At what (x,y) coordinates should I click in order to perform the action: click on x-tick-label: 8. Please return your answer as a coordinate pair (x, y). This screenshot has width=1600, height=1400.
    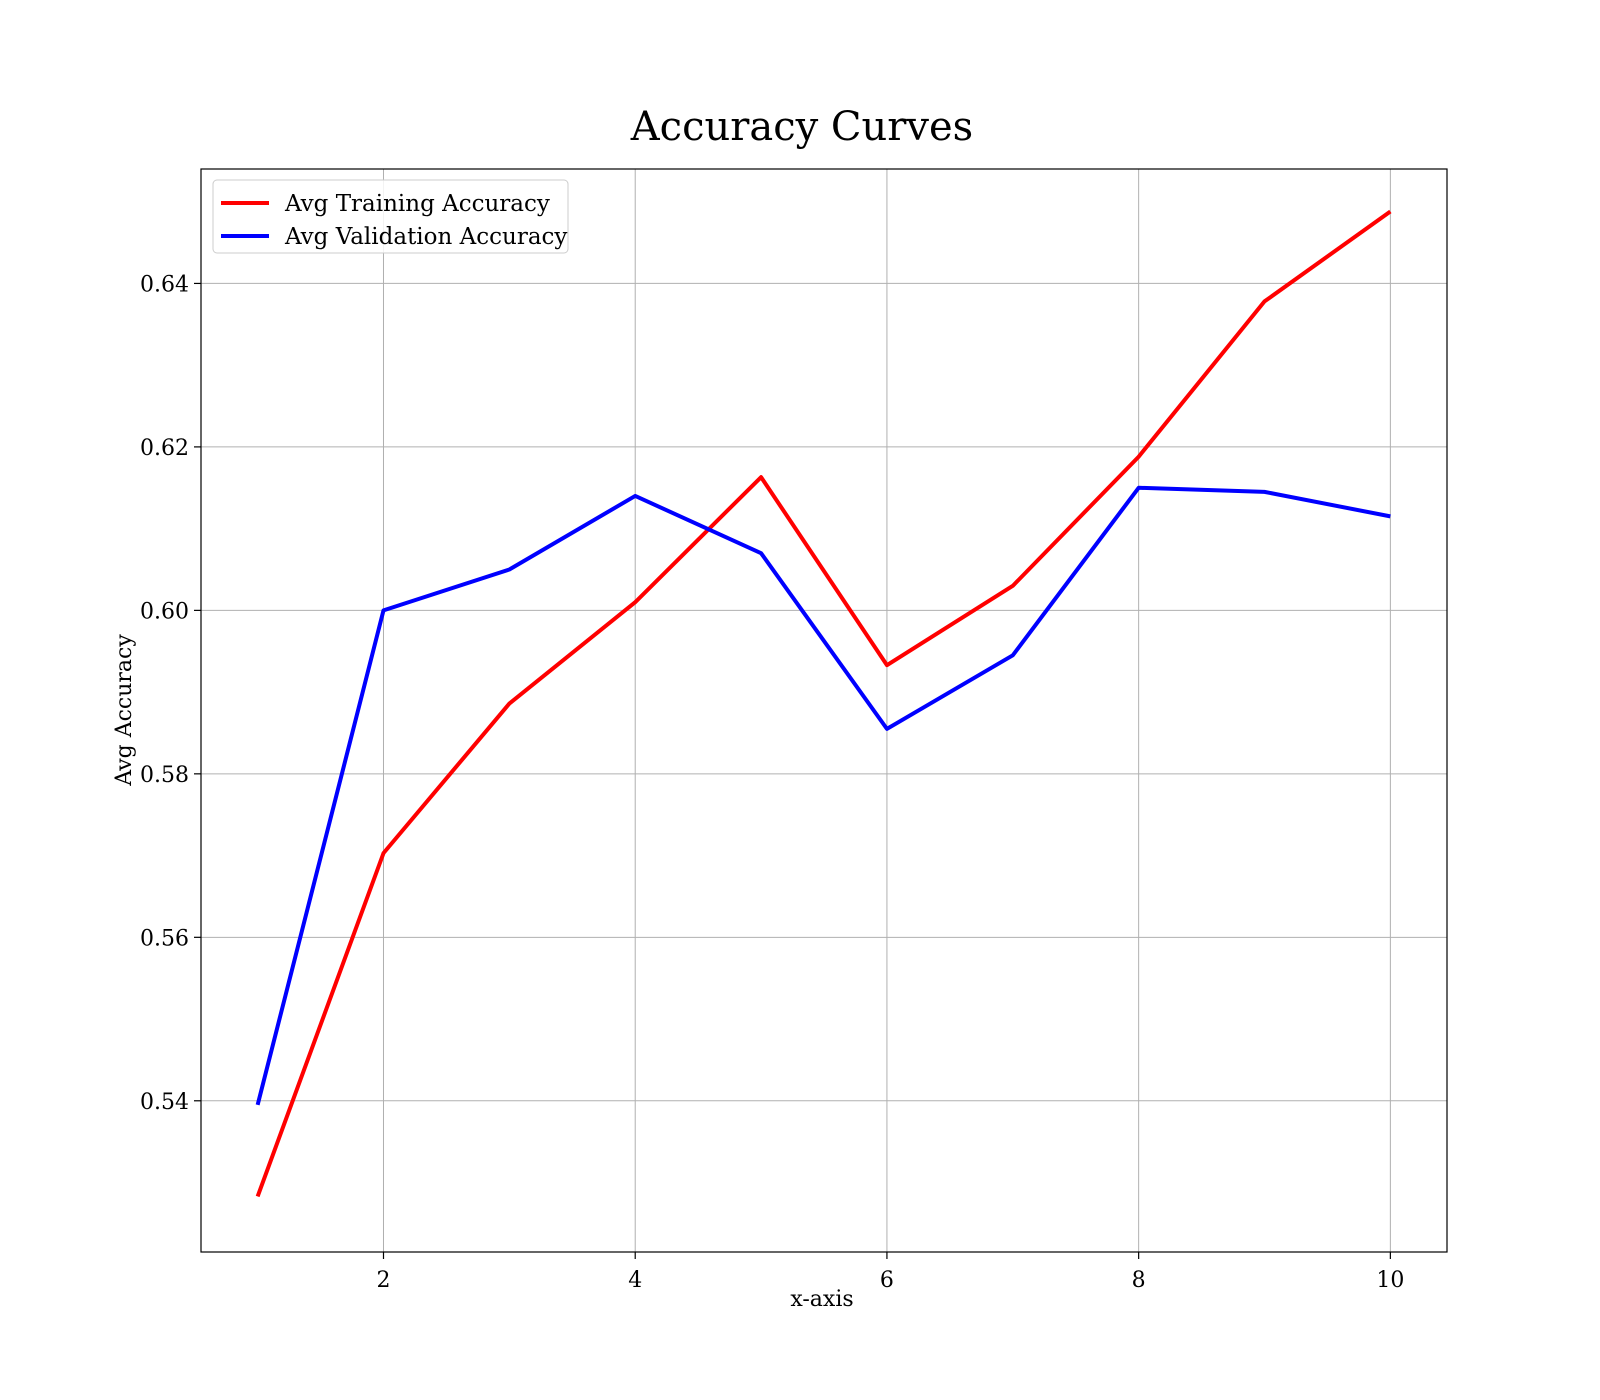
    Looking at the image, I should click on (1139, 1280).